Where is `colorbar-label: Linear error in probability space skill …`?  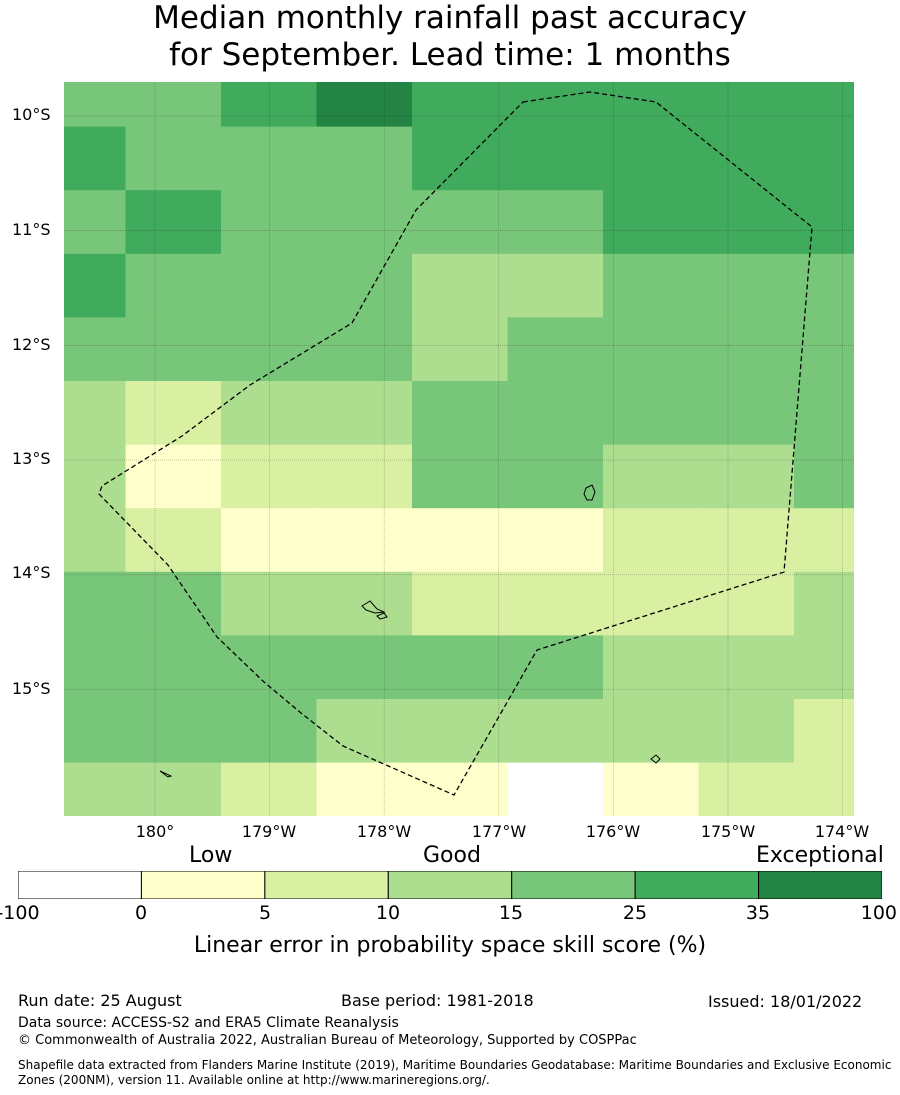
colorbar-label: Linear error in probability space skill … is located at coordinates (450, 945).